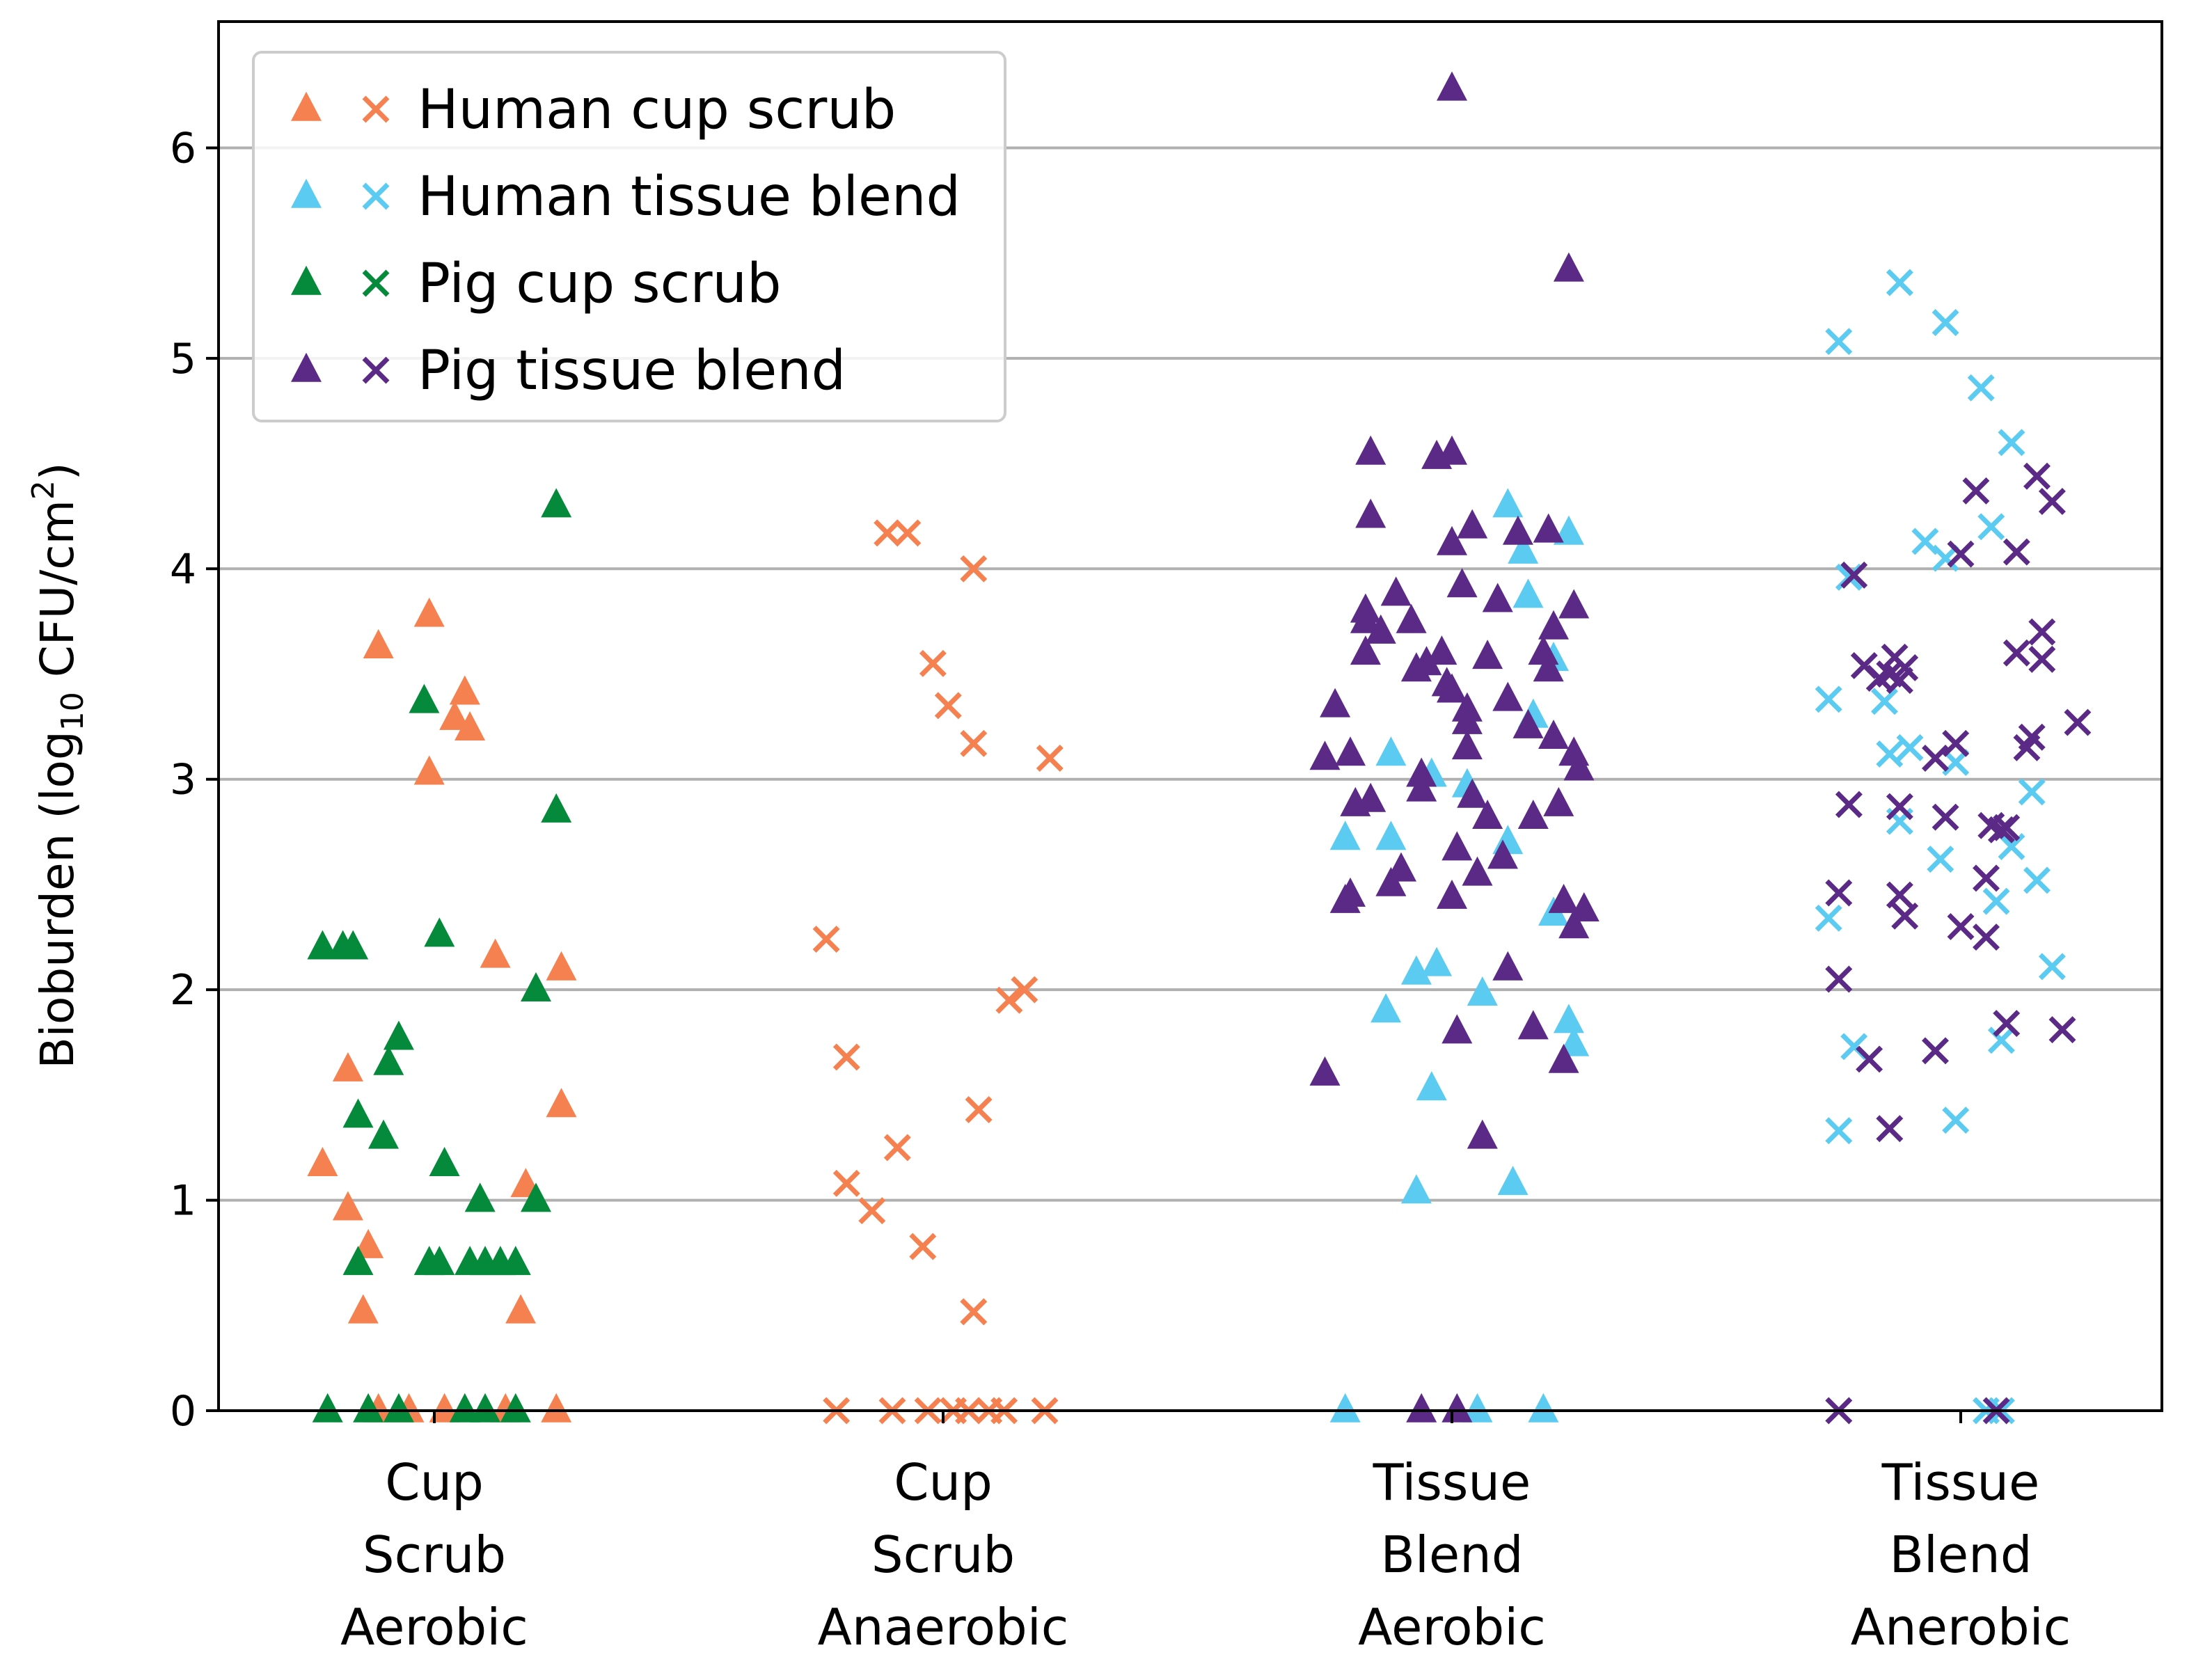  Describe the element at coordinates (632, 371) in the screenshot. I see `legend-label-pig-tissue-blend: Pig tissue blend` at that location.